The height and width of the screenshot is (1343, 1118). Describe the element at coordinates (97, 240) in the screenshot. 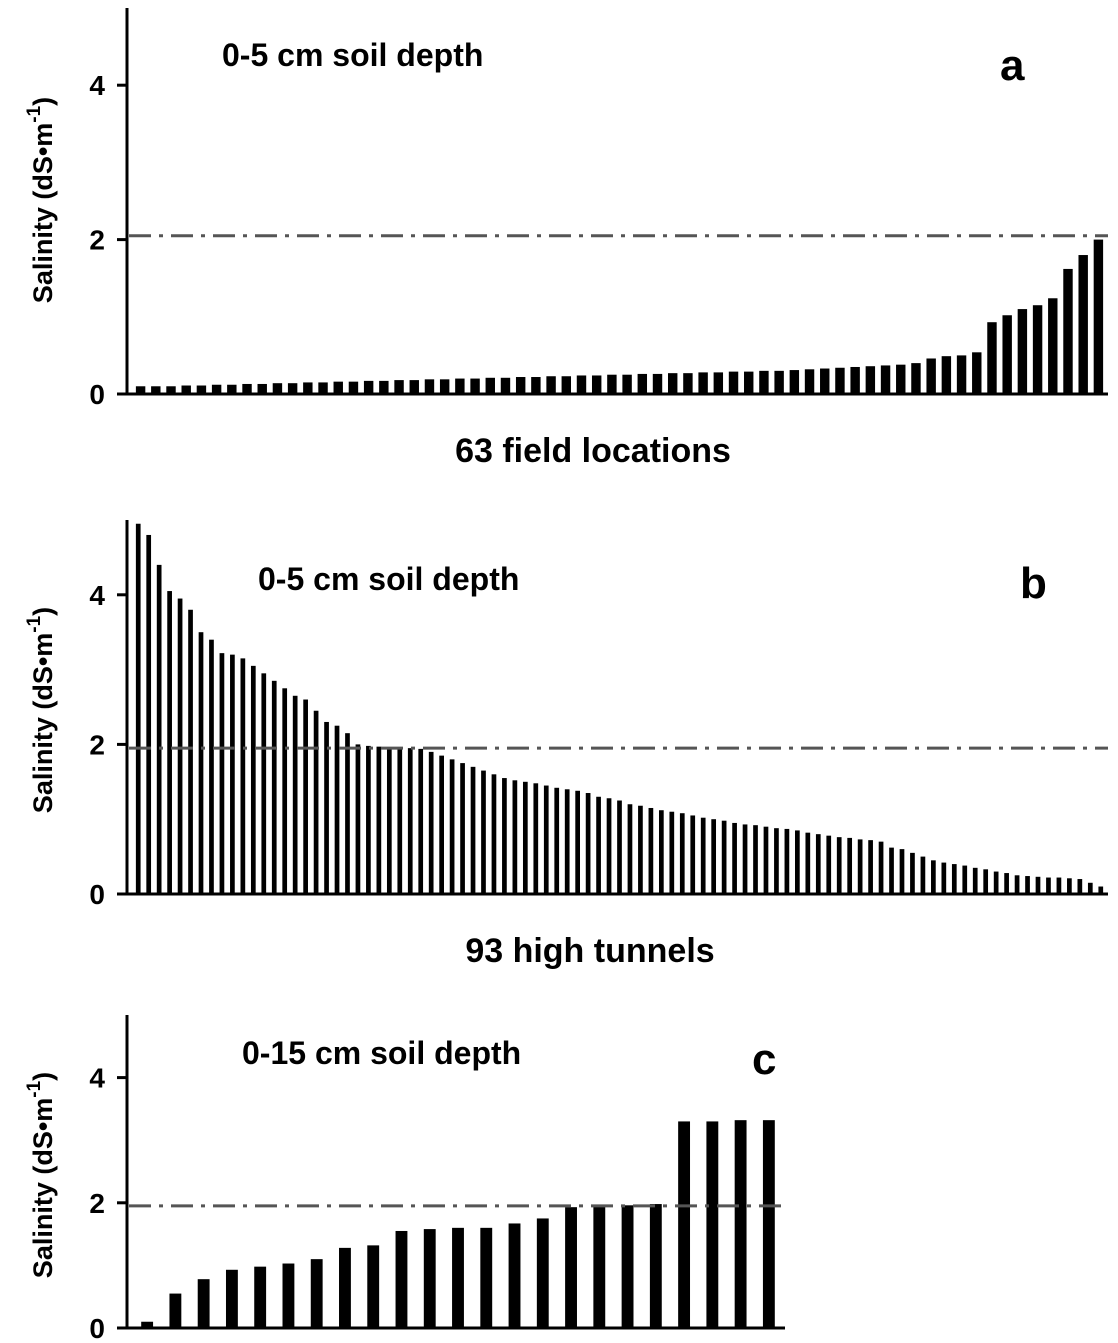

I see `y-tick-label: 2` at that location.